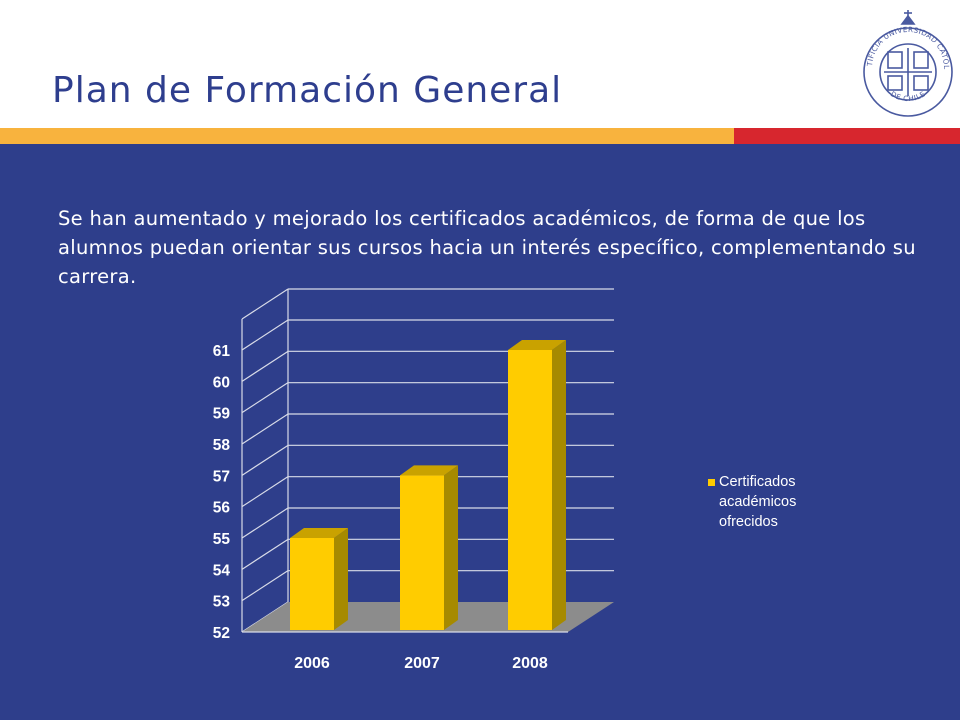 This screenshot has height=720, width=960. What do you see at coordinates (222, 570) in the screenshot?
I see `y-tick-label: 54` at bounding box center [222, 570].